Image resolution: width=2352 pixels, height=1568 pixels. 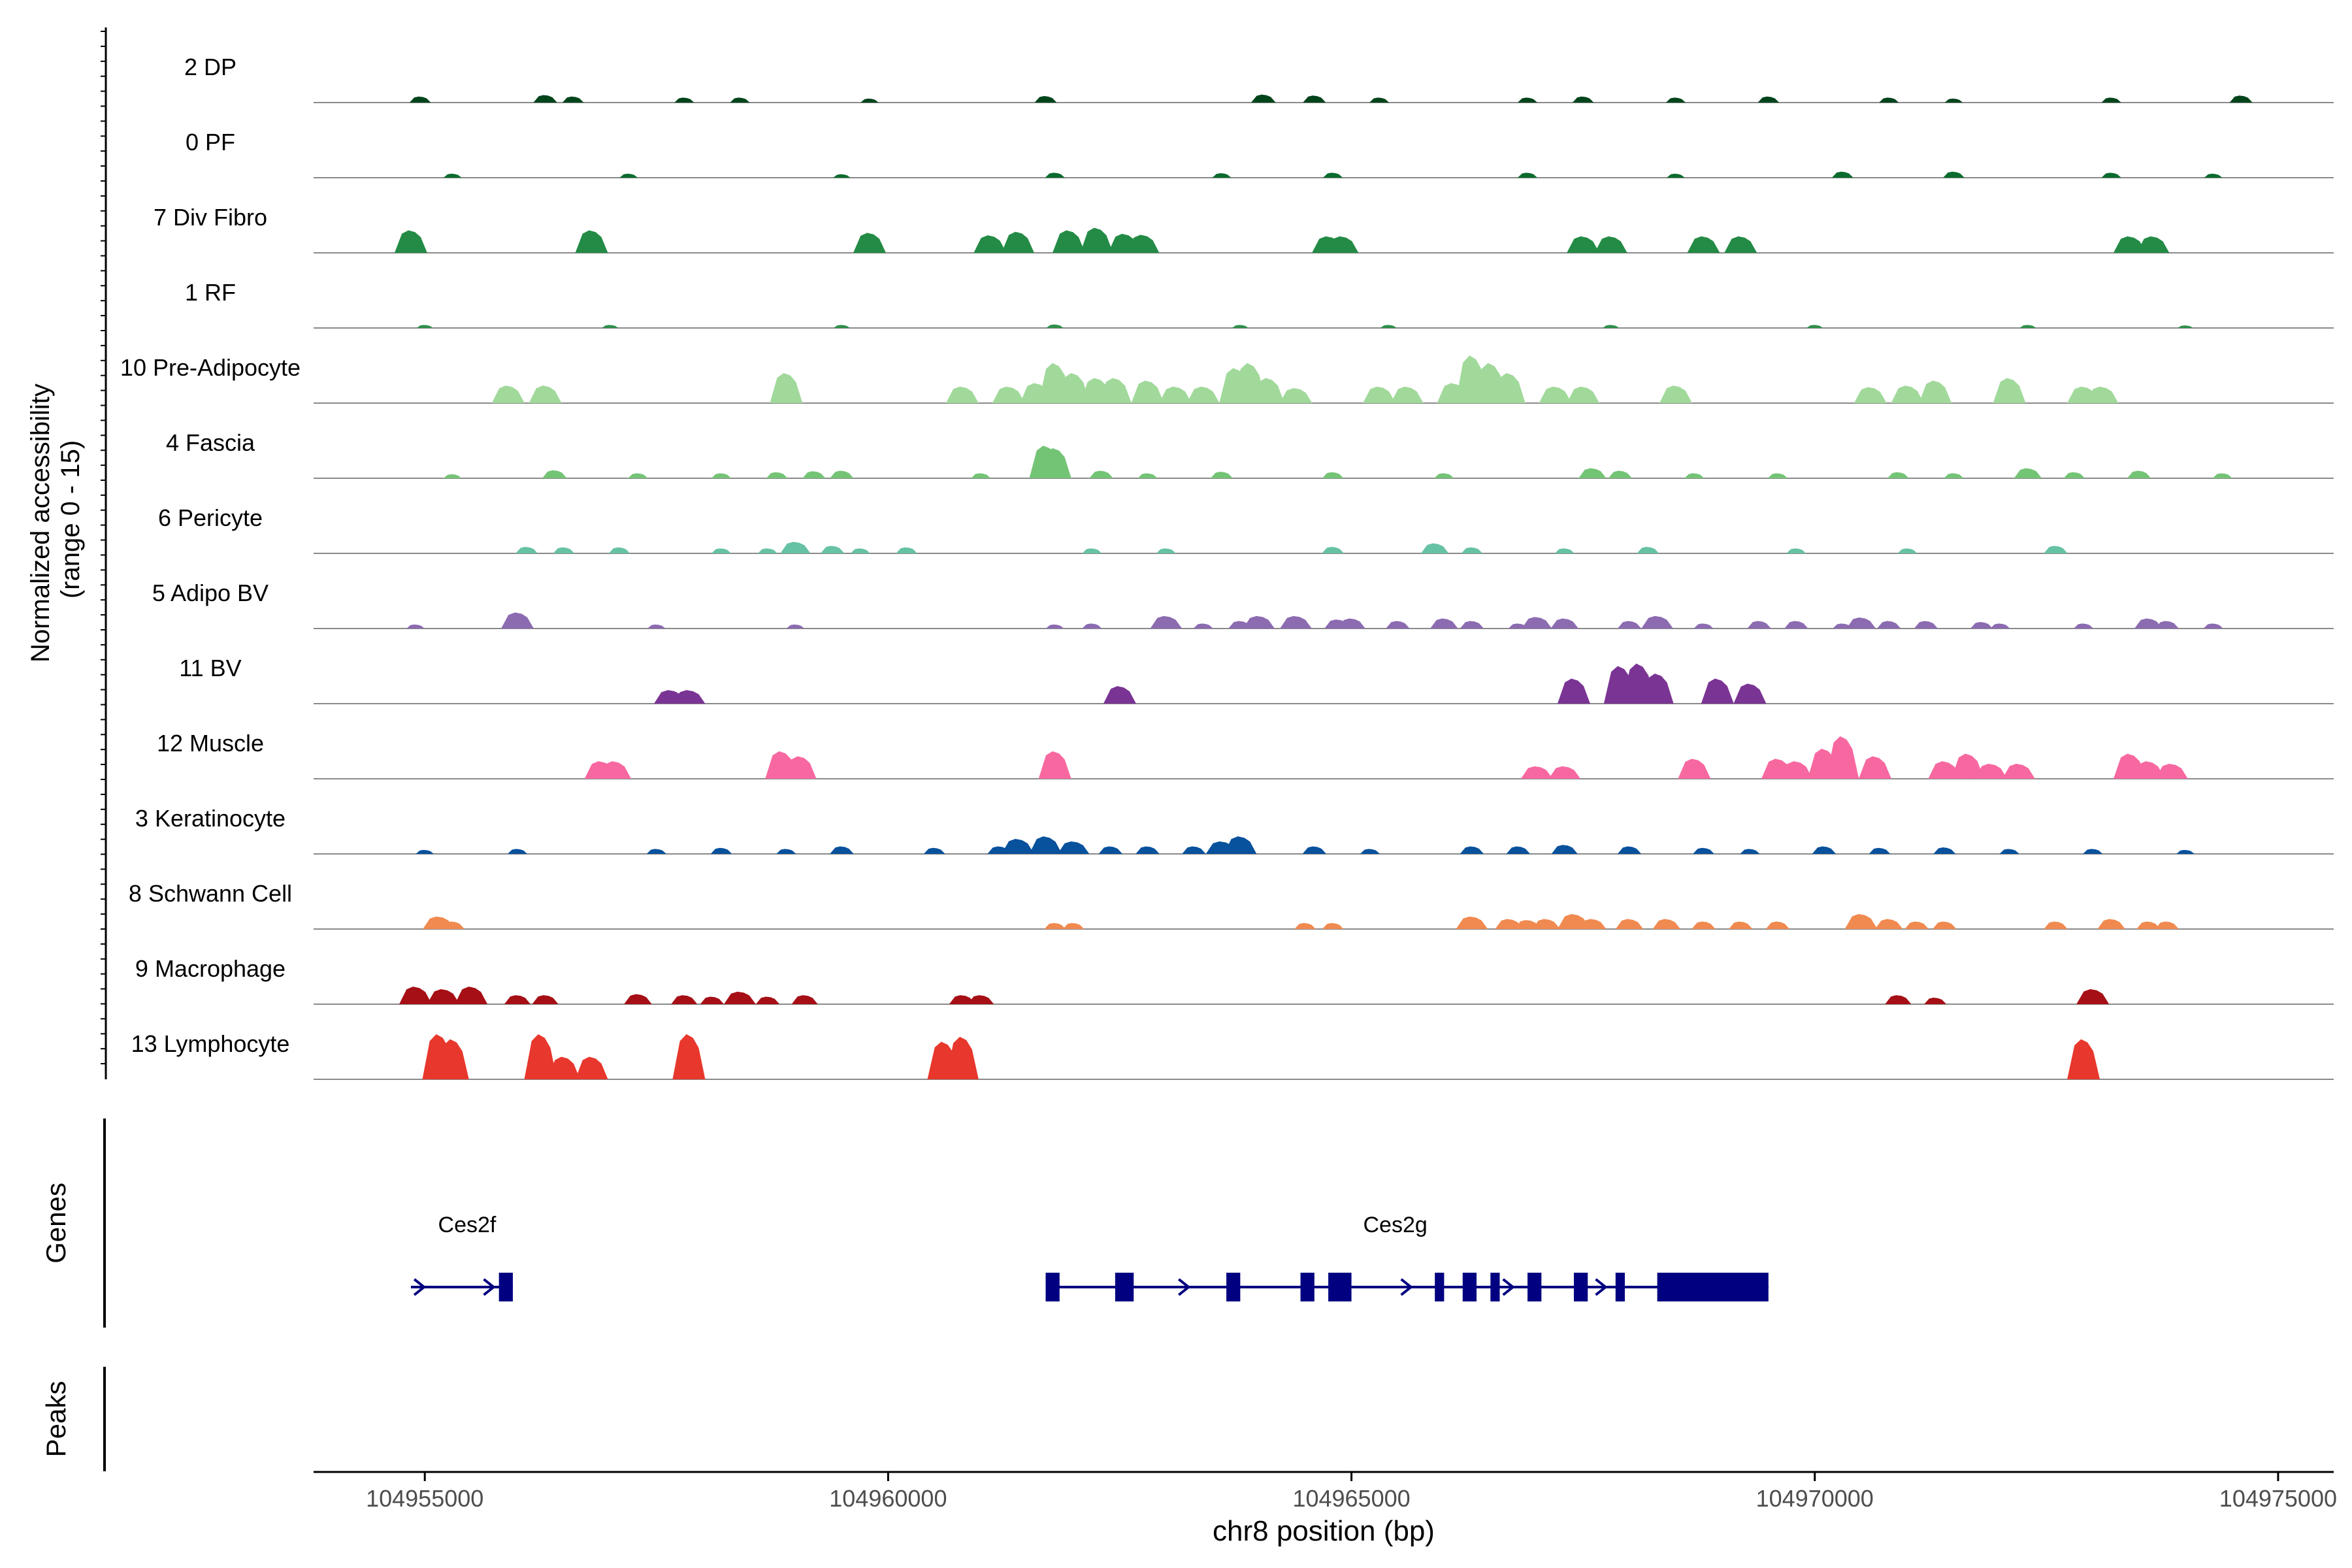 What do you see at coordinates (1243, 604) in the screenshot?
I see `track-5-adipo-bv: 5 Adipo BV` at bounding box center [1243, 604].